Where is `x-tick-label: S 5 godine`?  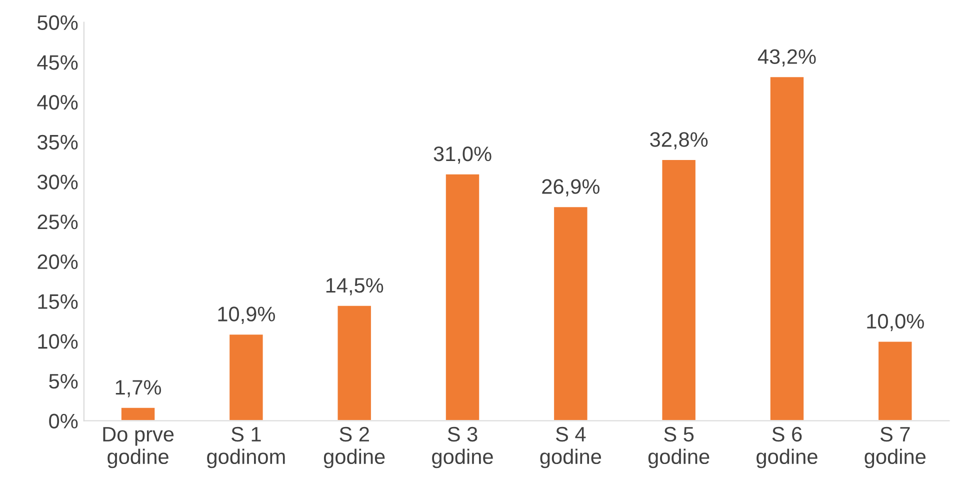 x-tick-label: S 5 godine is located at coordinates (679, 447).